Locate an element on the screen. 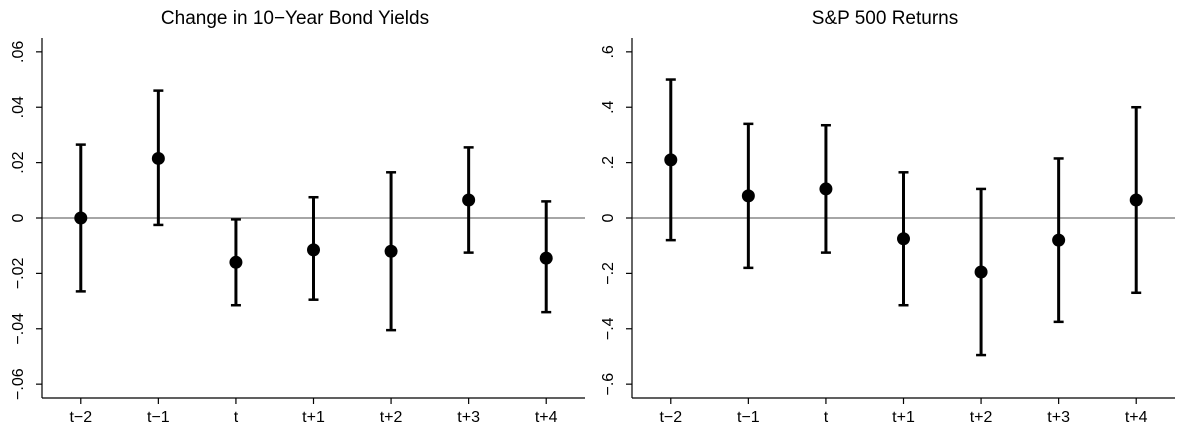 Image resolution: width=1180 pixels, height=427 pixels. y-tick-label: .04 is located at coordinates (18, 107).